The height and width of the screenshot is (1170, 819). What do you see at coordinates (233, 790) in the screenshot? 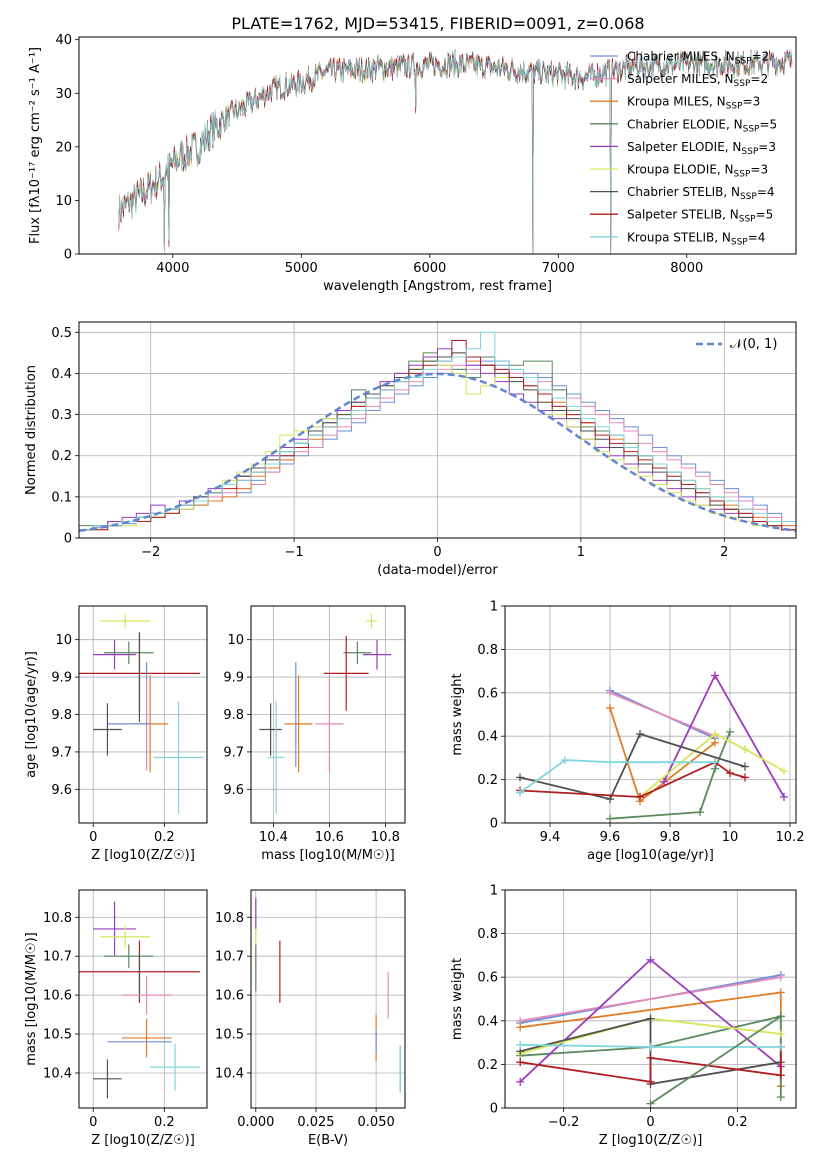
I see `y-tick-label: 9.6` at bounding box center [233, 790].